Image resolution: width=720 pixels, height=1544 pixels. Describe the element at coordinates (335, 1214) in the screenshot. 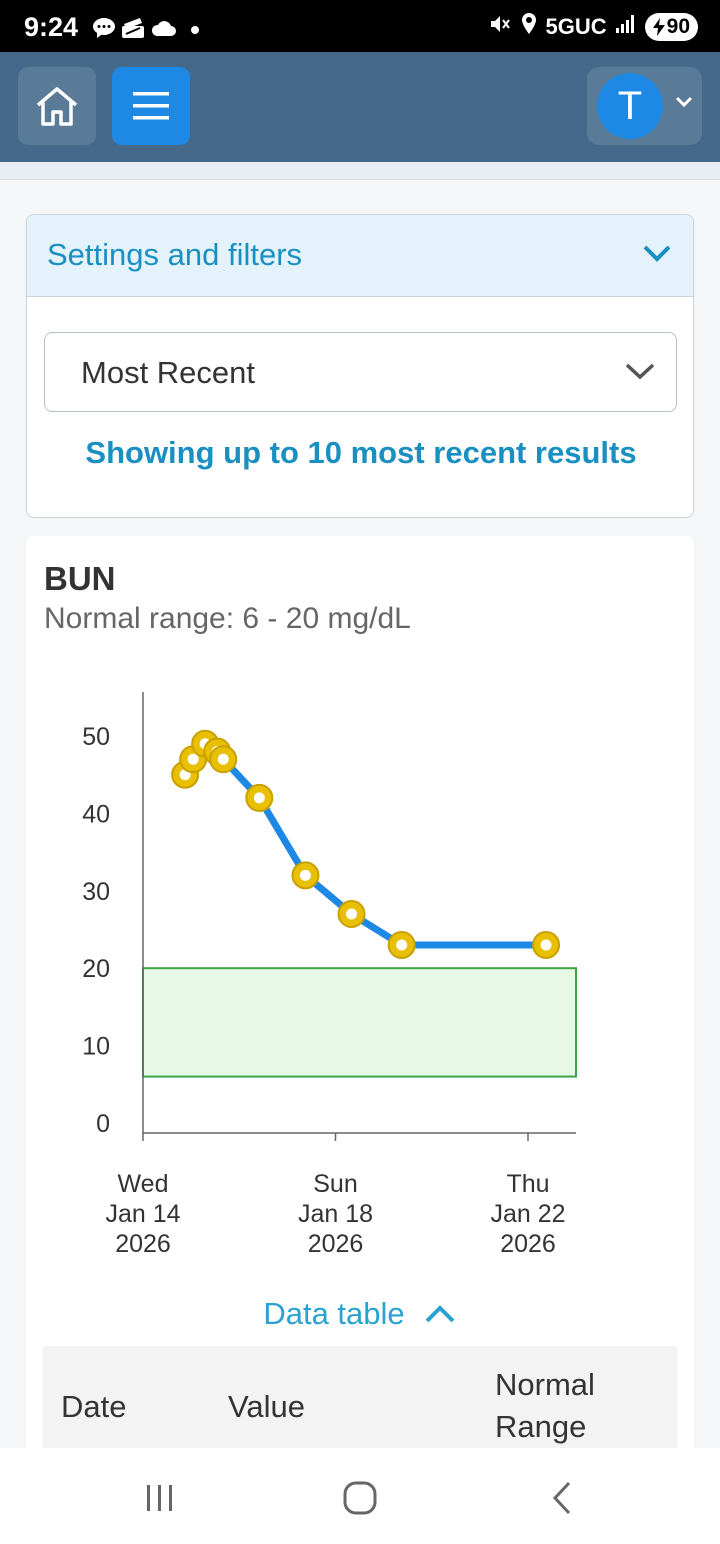

I see `x-tick-label: Jan 18` at that location.